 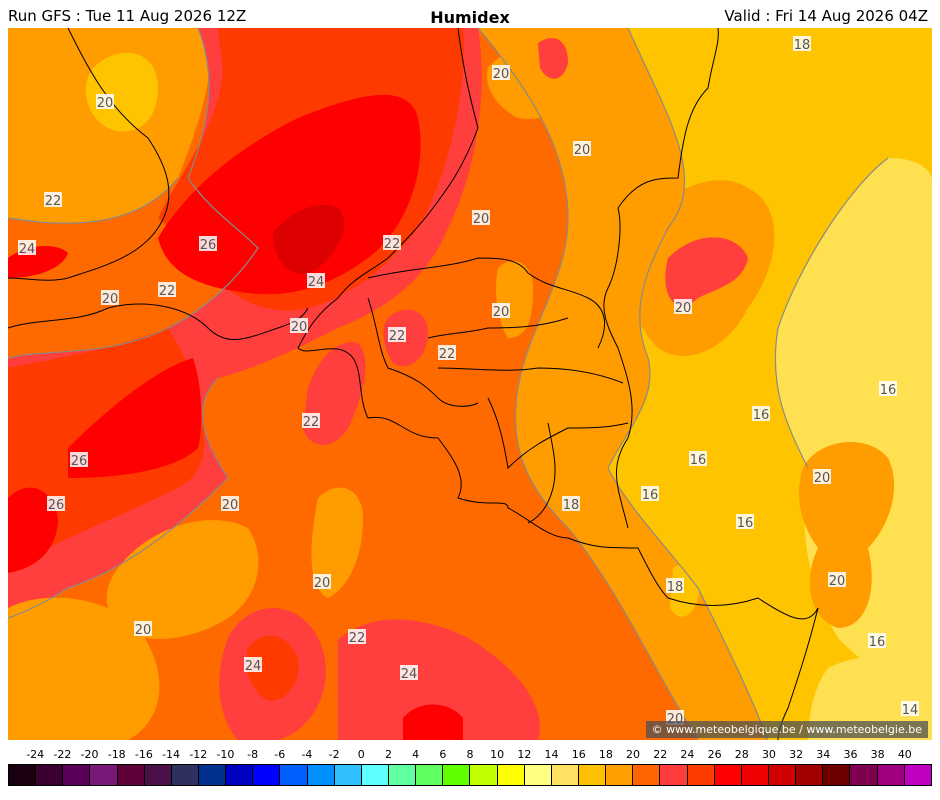 I want to click on legend-label: -18, so click(x=116, y=754).